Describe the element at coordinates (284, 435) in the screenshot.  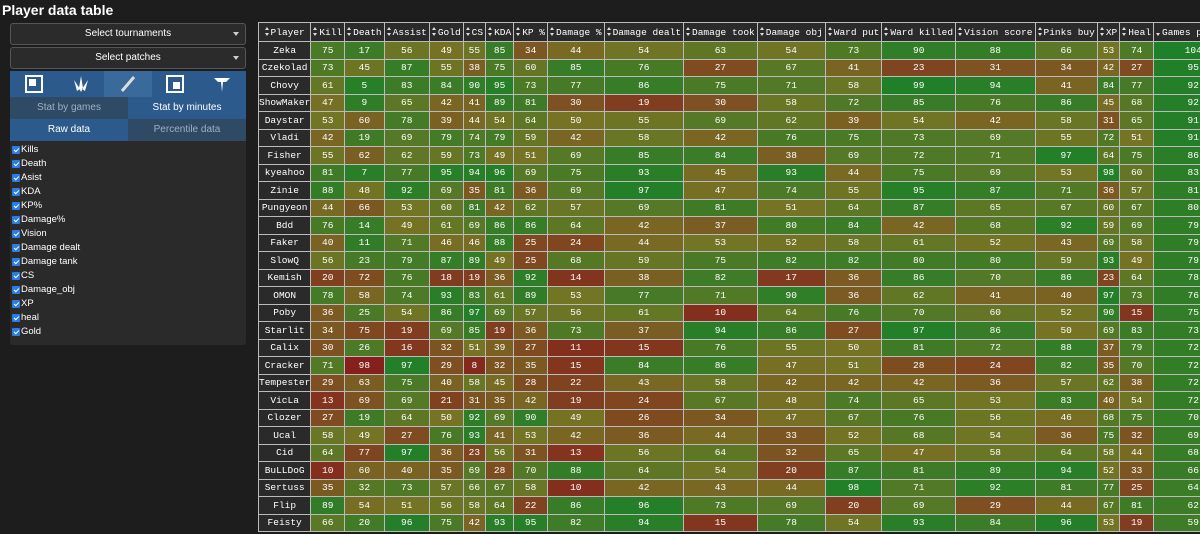
I see `player-name: Ucal` at that location.